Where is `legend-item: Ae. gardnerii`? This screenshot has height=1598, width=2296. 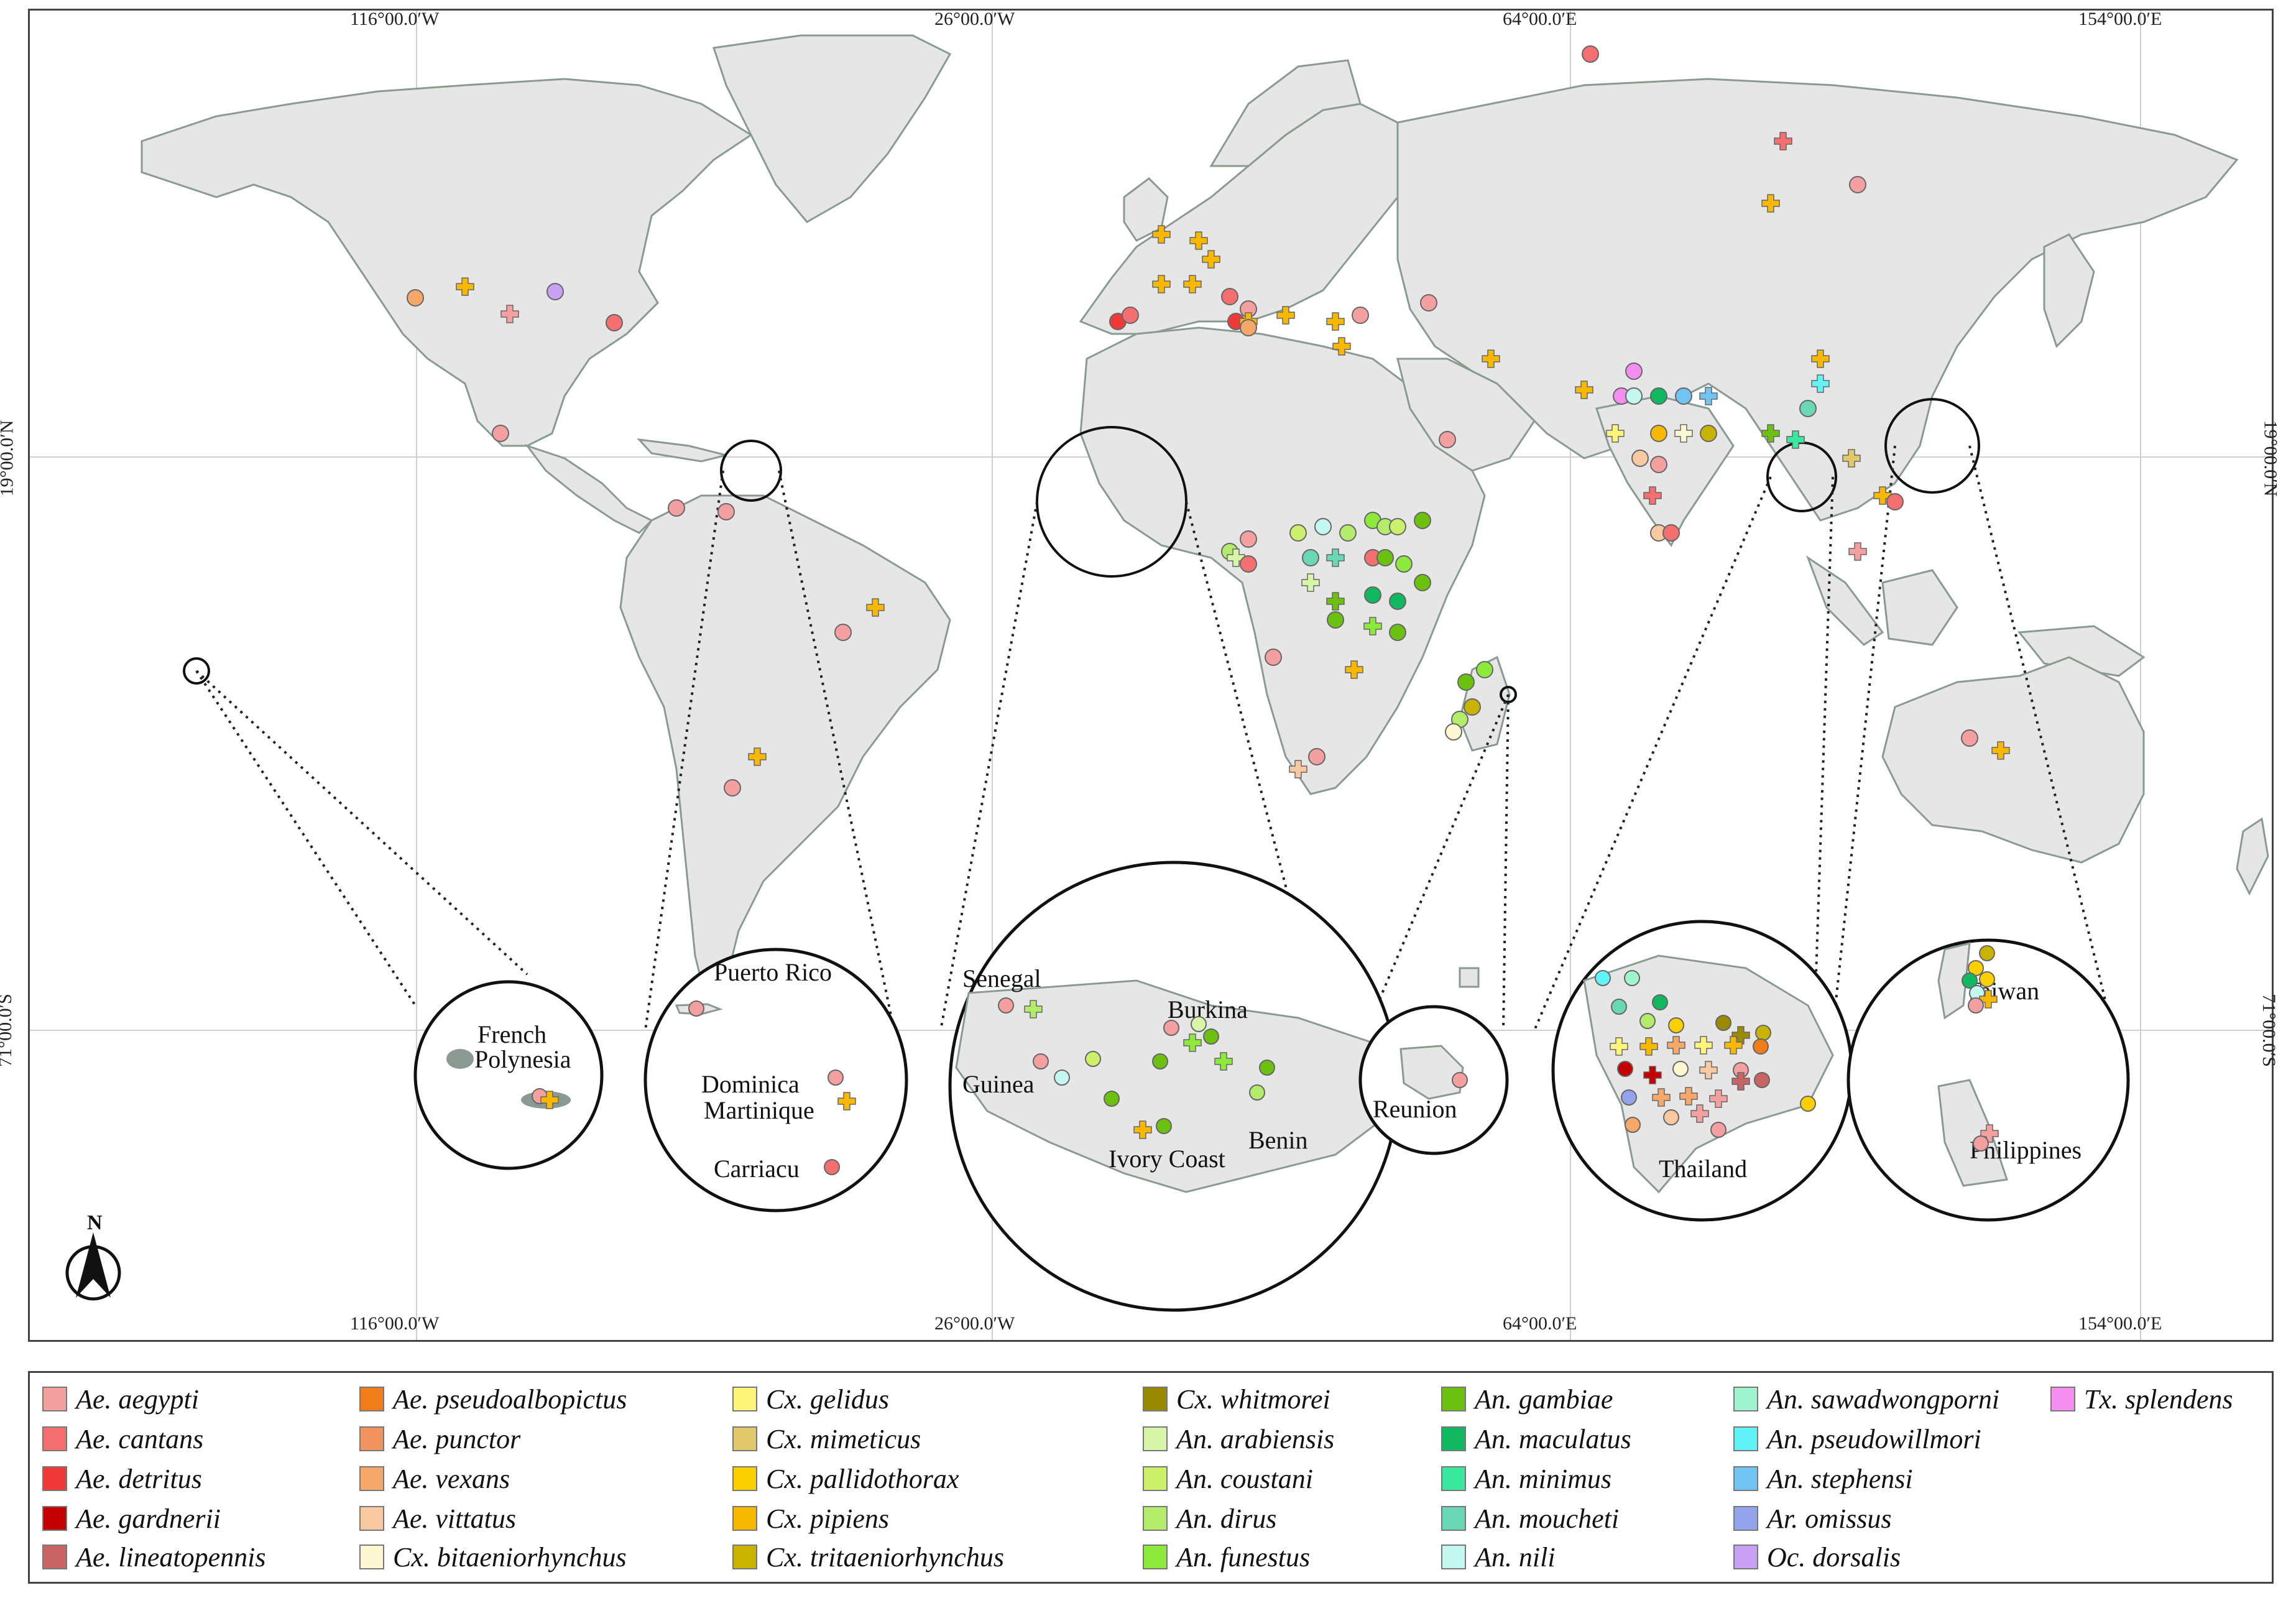 legend-item: Ae. gardnerii is located at coordinates (131, 1518).